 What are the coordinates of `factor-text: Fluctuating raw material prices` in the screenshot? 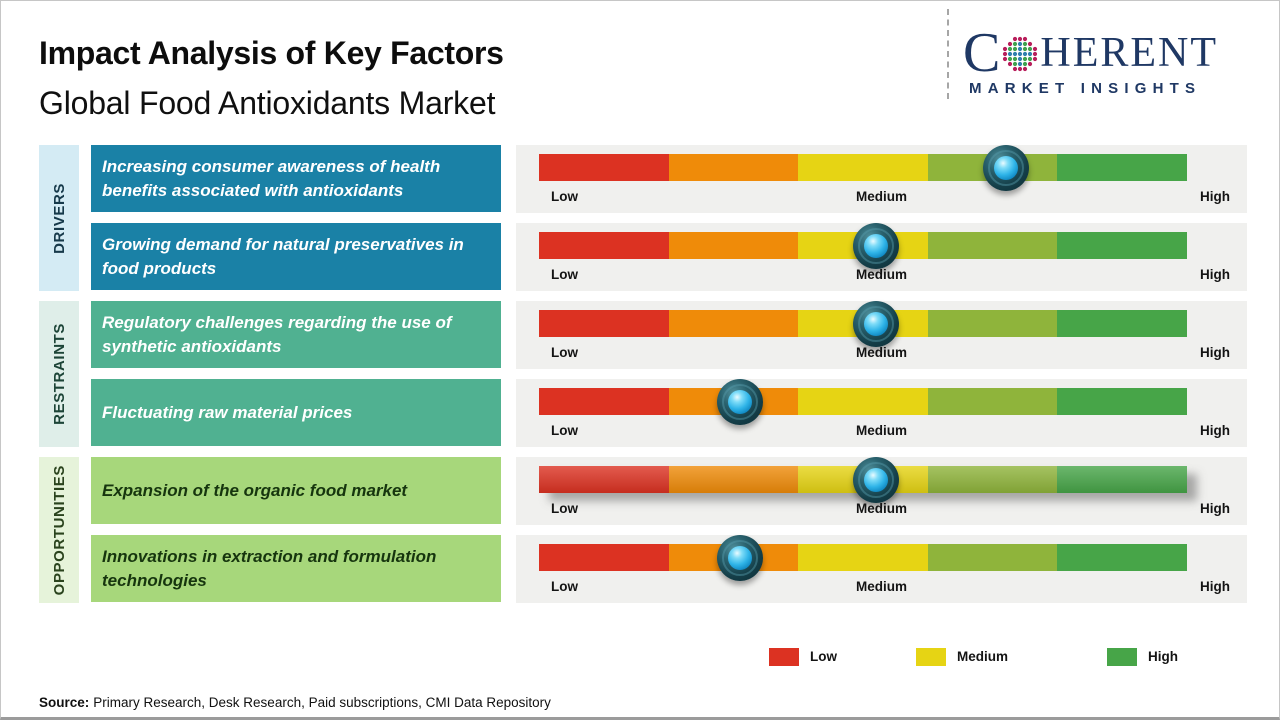 It's located at (227, 412).